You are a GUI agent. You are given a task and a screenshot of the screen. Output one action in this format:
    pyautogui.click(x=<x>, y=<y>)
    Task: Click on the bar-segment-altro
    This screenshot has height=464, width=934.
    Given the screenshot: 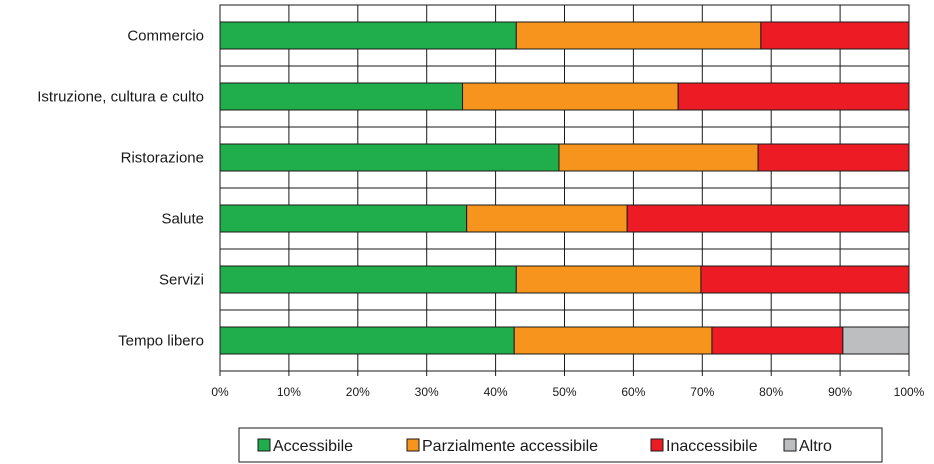 What is the action you would take?
    pyautogui.click(x=876, y=340)
    